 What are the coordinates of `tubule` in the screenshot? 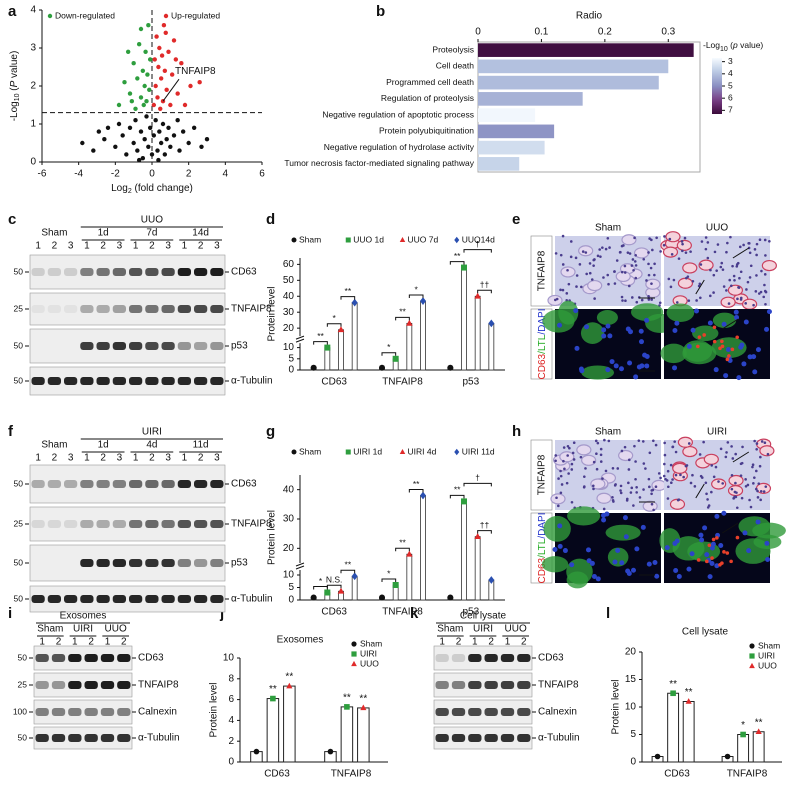 It's located at (706, 265).